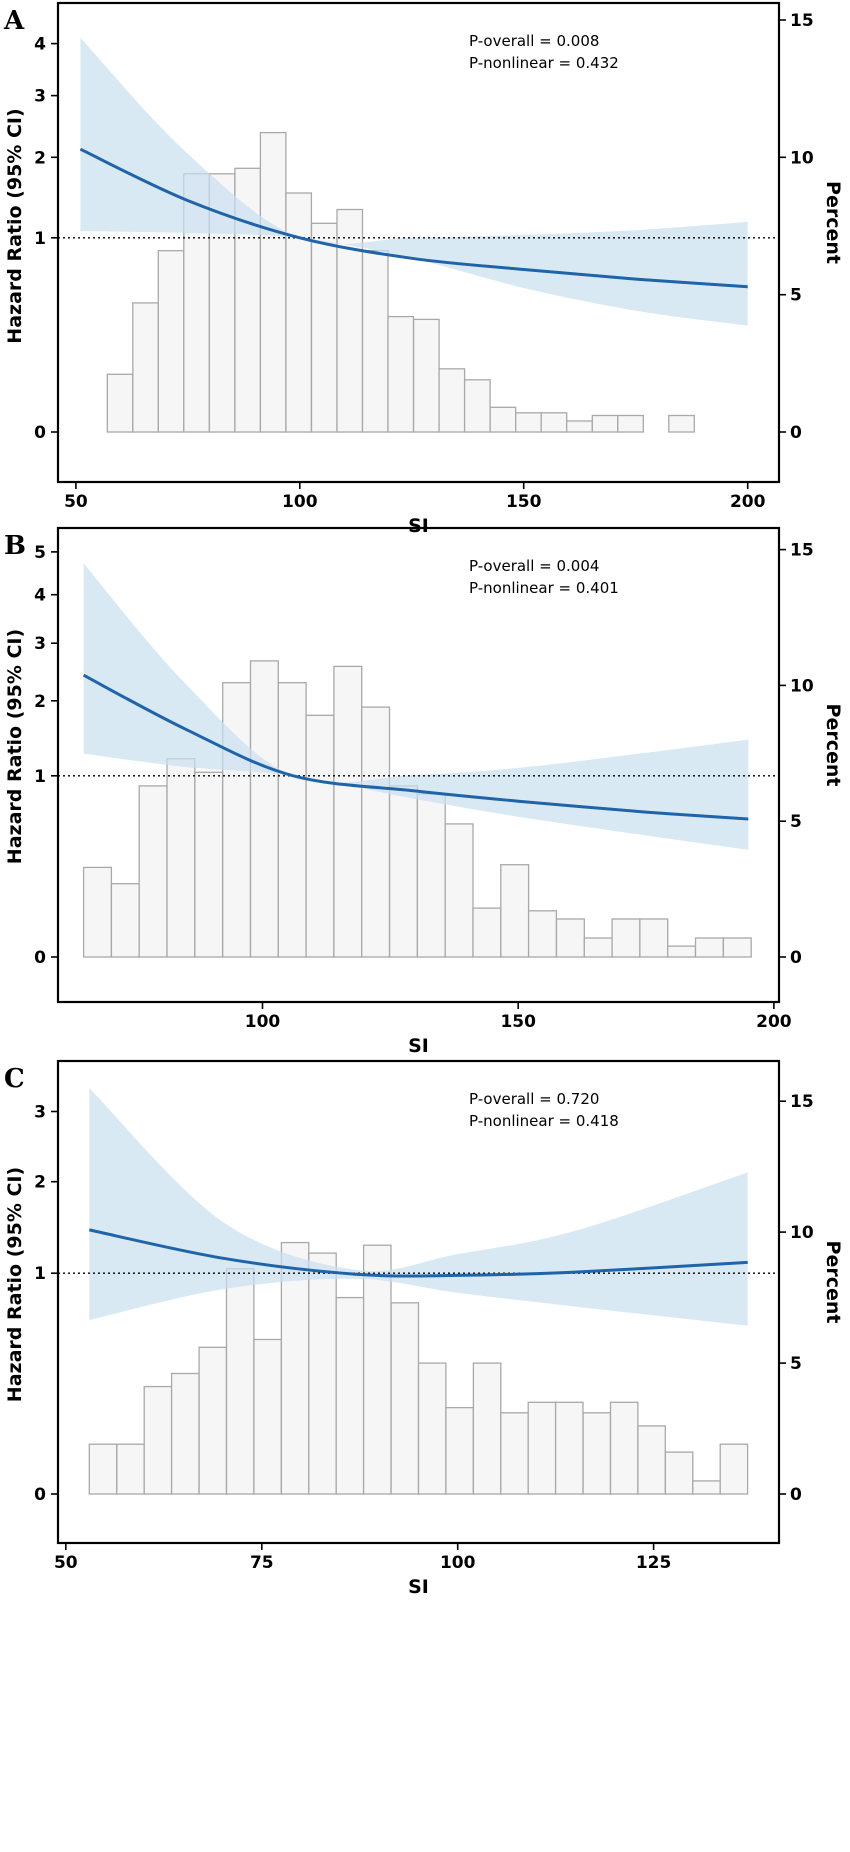  What do you see at coordinates (40, 553) in the screenshot?
I see `hr-tick-label: 5` at bounding box center [40, 553].